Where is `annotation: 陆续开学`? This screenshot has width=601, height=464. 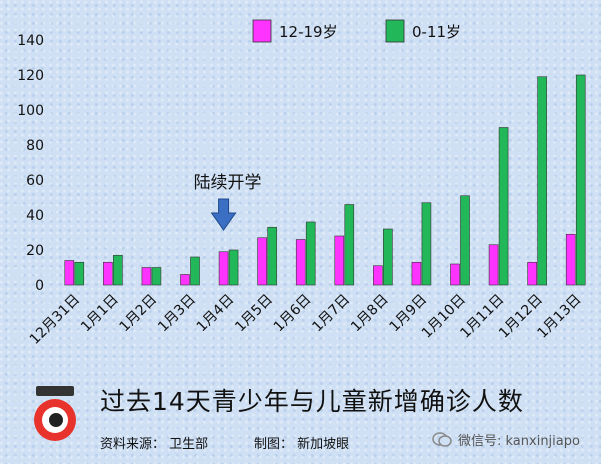
annotation: 陆续开学 is located at coordinates (228, 202).